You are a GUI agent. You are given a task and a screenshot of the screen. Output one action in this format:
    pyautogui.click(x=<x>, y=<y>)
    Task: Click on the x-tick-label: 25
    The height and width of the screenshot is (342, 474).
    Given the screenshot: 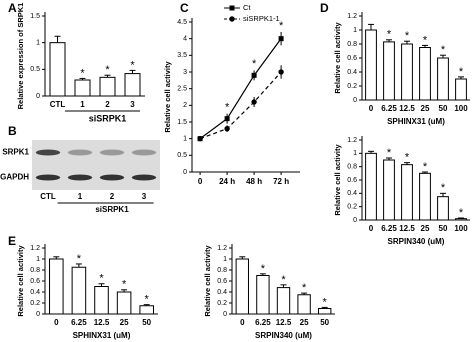 What is the action you would take?
    pyautogui.click(x=304, y=322)
    